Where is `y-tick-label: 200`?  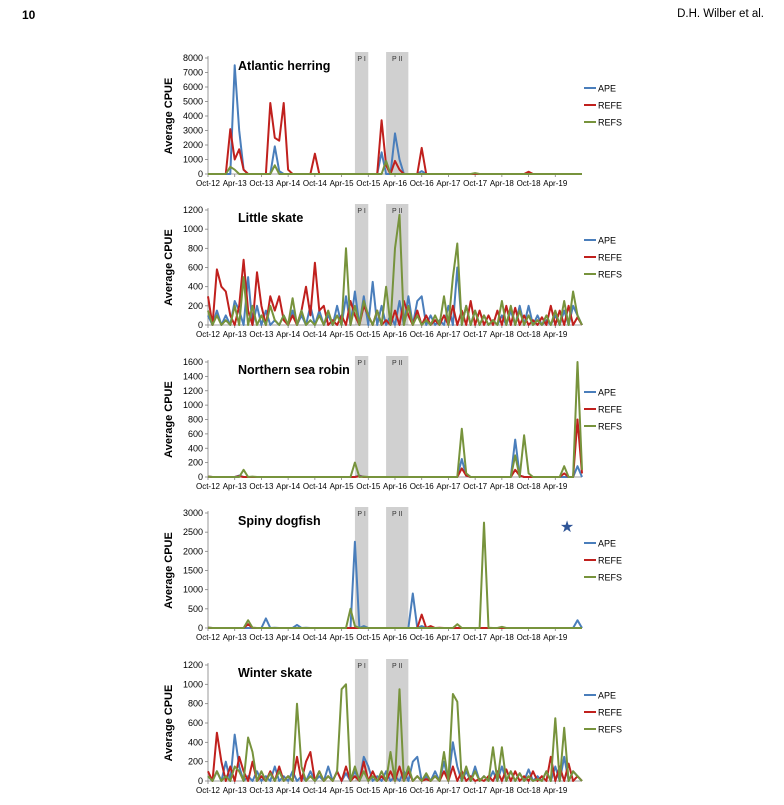 y-tick-label: 200 is located at coordinates (195, 306).